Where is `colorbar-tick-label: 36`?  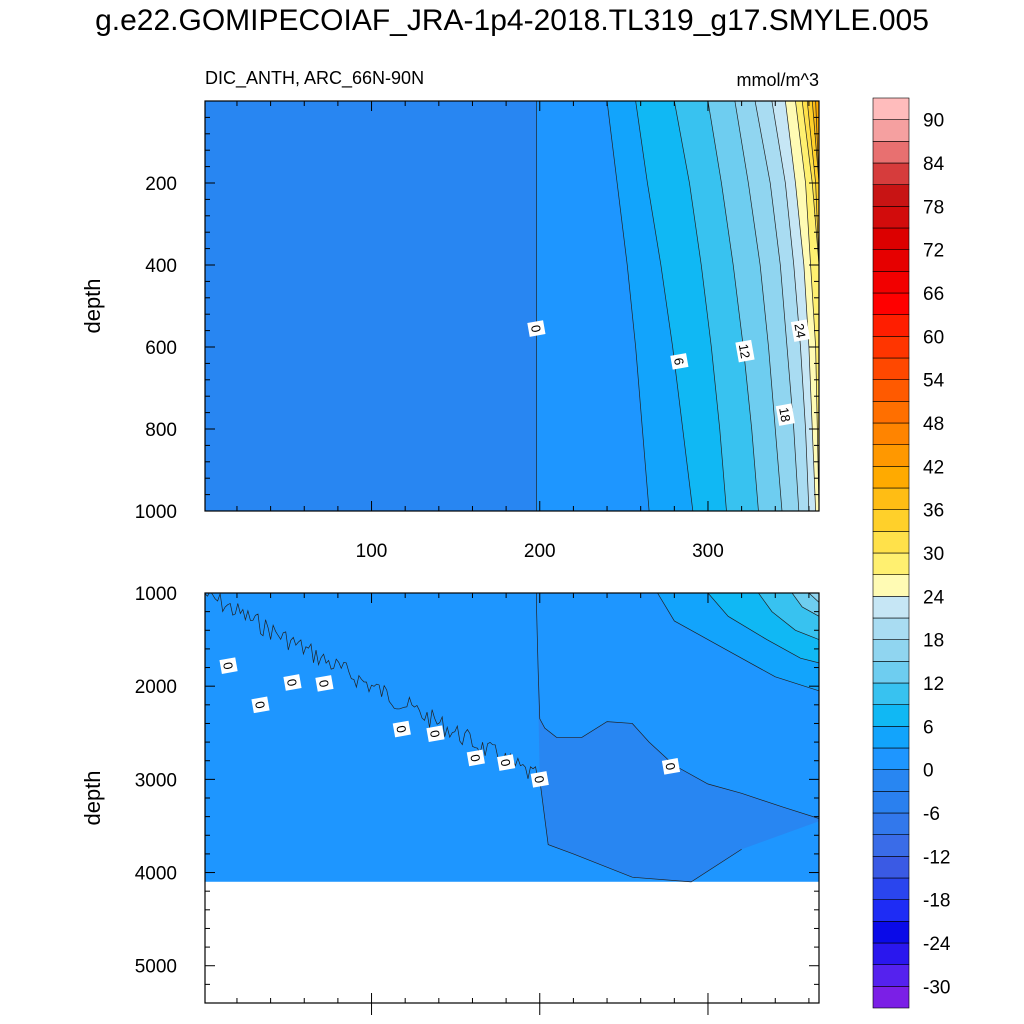
colorbar-tick-label: 36 is located at coordinates (933, 511).